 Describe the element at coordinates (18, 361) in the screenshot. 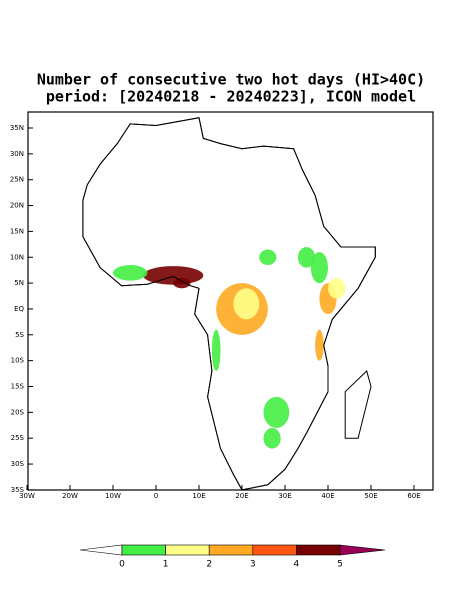

I see `lat-label: 10S` at that location.